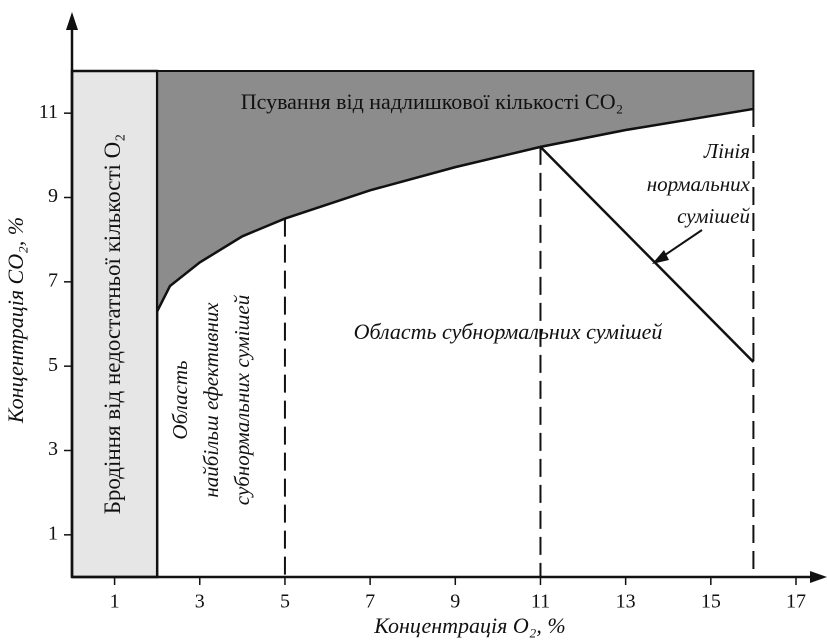  What do you see at coordinates (469, 625) in the screenshot?
I see `x-axis-label: Концентрація O₂, %` at bounding box center [469, 625].